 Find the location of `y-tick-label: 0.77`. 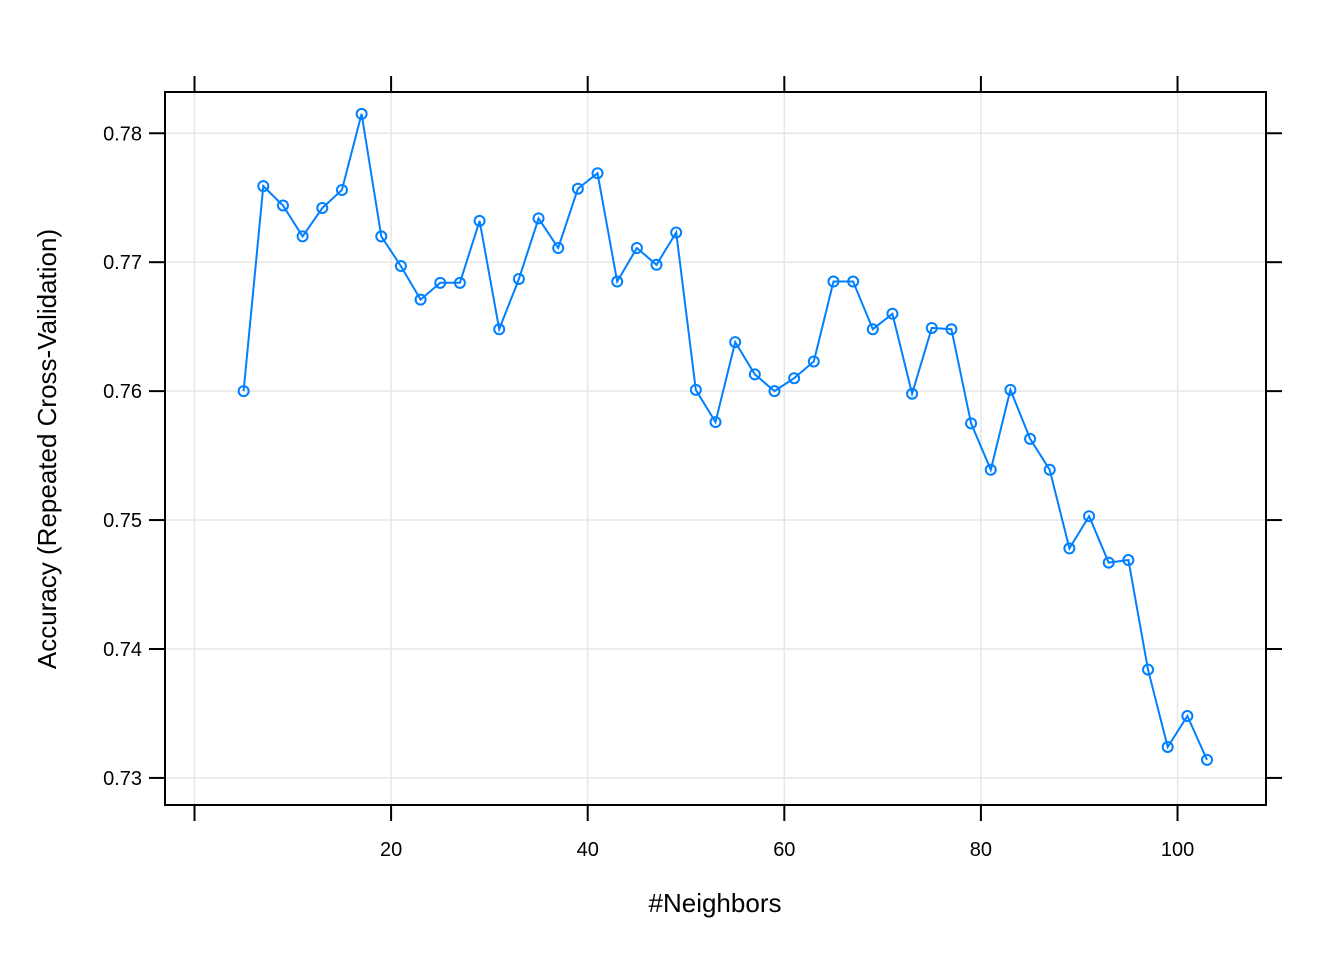

y-tick-label: 0.77 is located at coordinates (122, 263).